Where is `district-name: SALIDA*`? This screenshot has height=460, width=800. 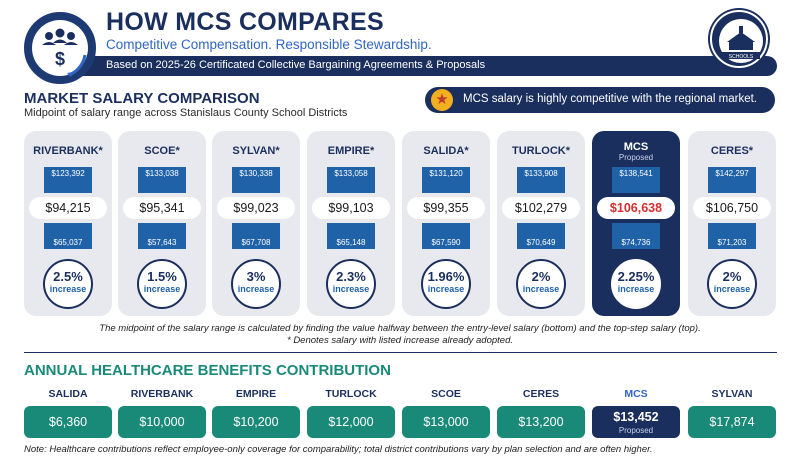
district-name: SALIDA* is located at coordinates (446, 151).